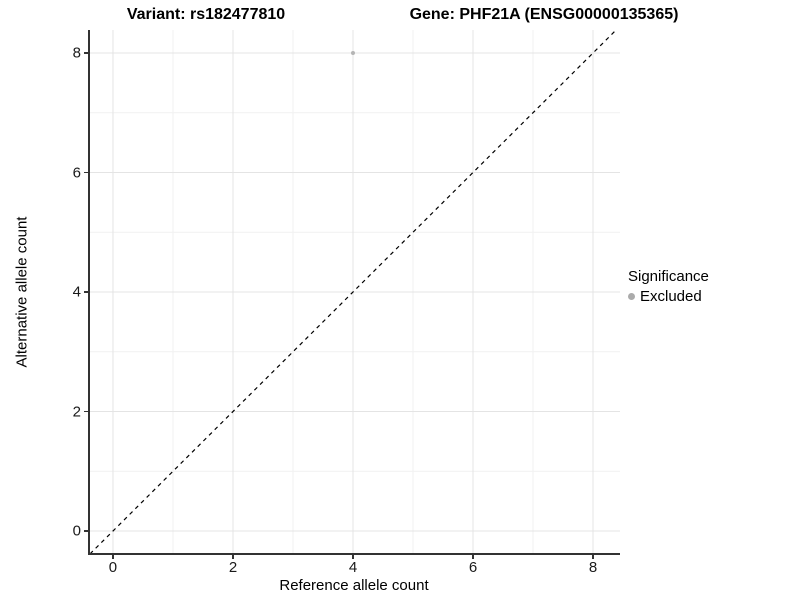 The width and height of the screenshot is (800, 600). What do you see at coordinates (354, 585) in the screenshot?
I see `x-axis-title: Reference allele count` at bounding box center [354, 585].